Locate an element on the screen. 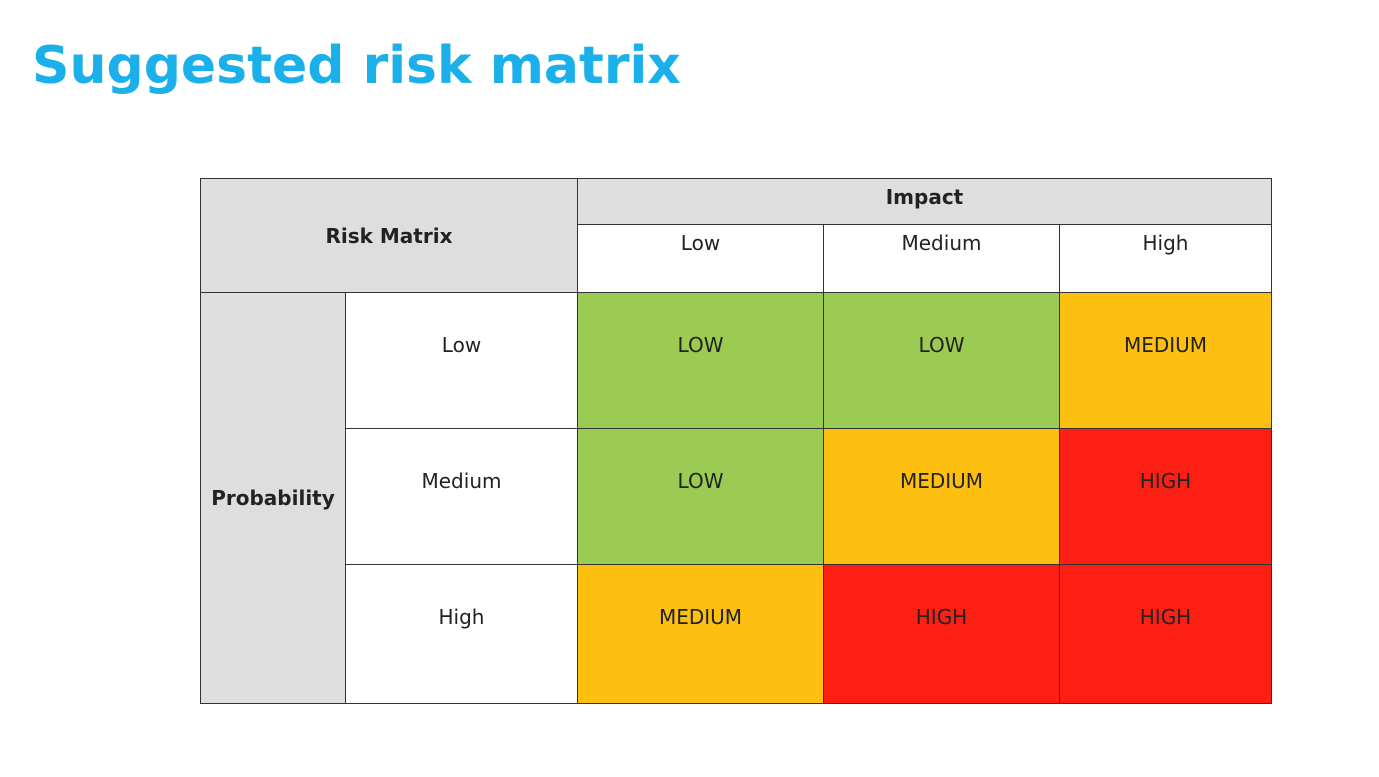  probability-level-medium: Medium is located at coordinates (461, 496).